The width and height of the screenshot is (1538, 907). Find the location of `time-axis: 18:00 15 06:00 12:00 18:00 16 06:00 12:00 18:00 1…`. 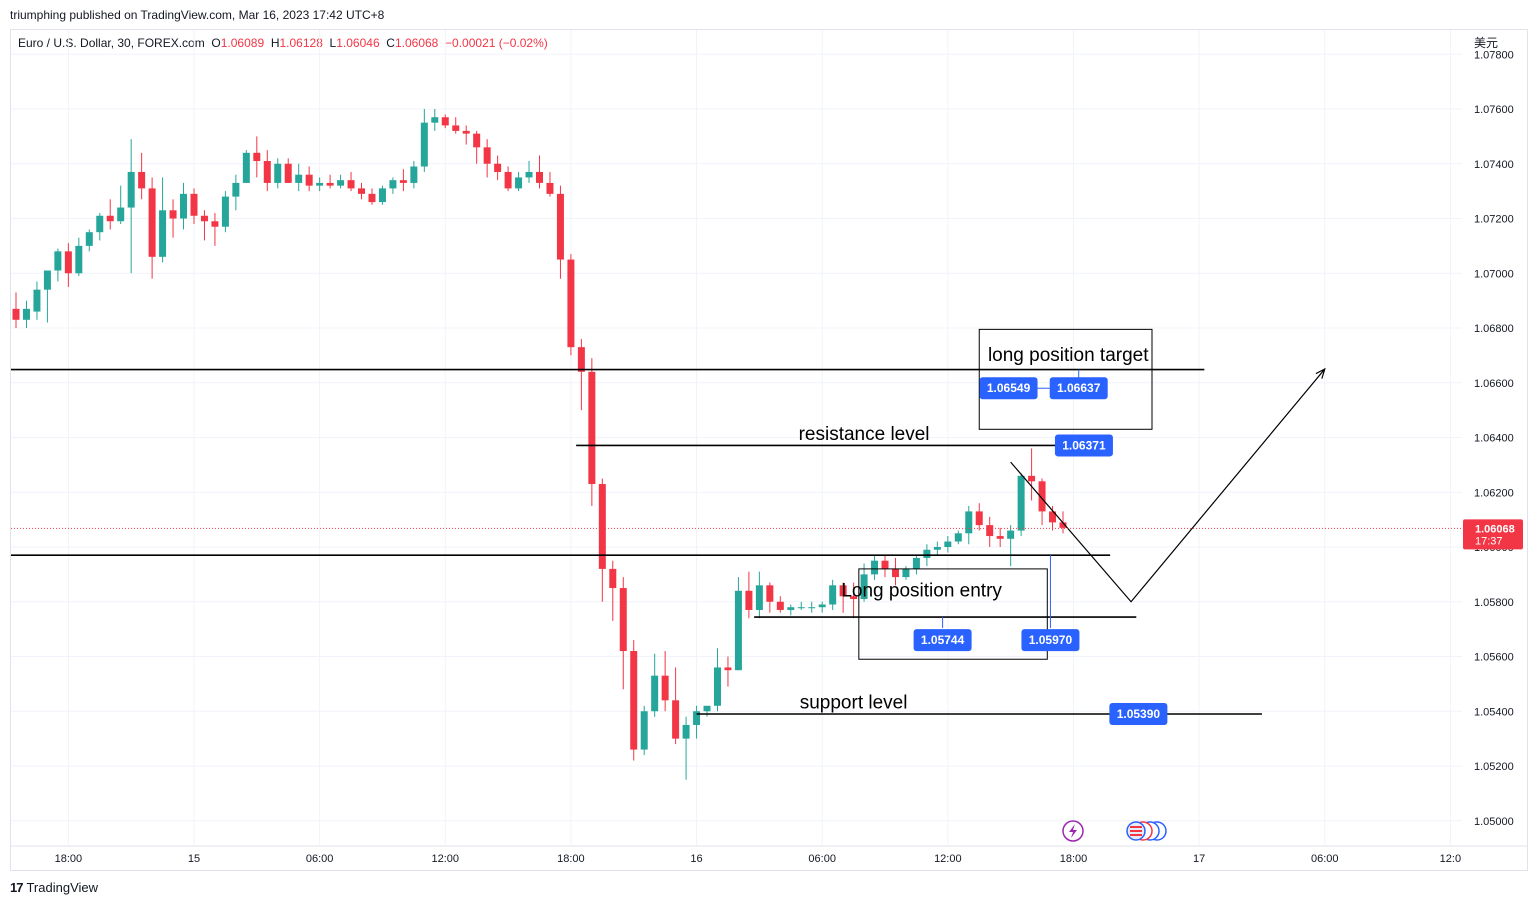

time-axis: 18:00 15 06:00 12:00 18:00 16 06:00 12:00 18:00 1… is located at coordinates (769, 855).